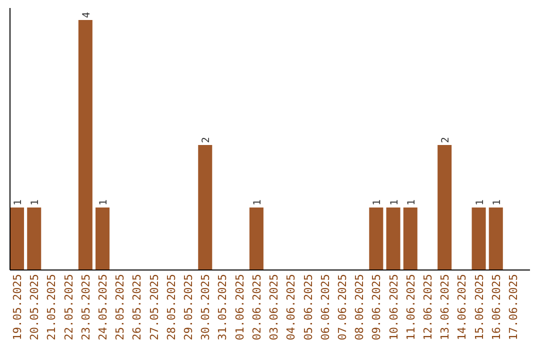  Describe the element at coordinates (103, 307) in the screenshot. I see `x-tick-label: 24.05.2025` at that location.